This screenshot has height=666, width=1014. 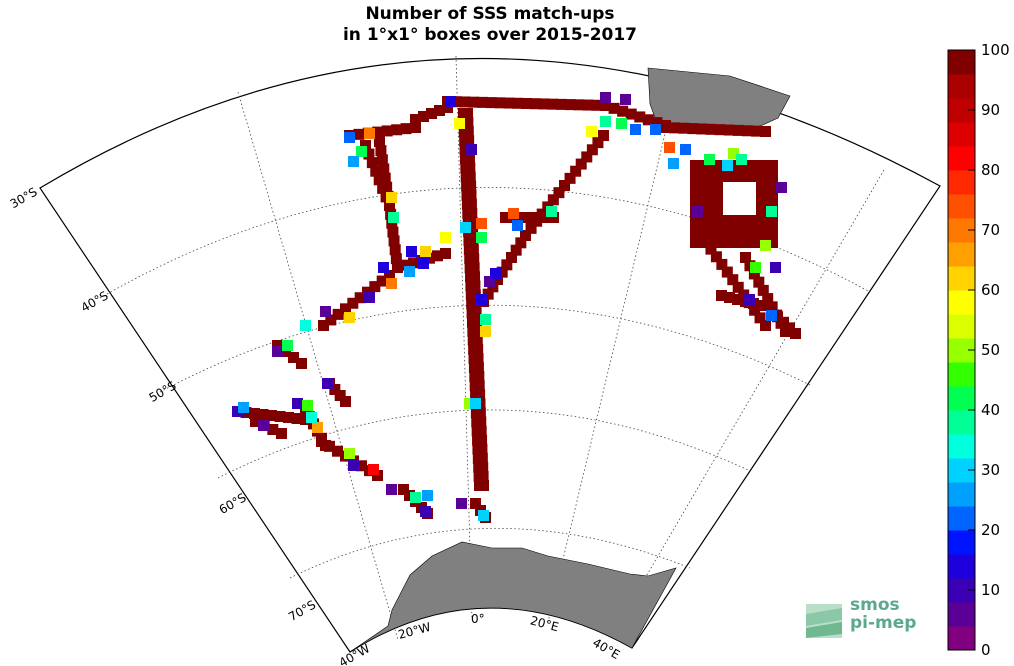 I want to click on colorbar-tick-label: 40, so click(x=991, y=410).